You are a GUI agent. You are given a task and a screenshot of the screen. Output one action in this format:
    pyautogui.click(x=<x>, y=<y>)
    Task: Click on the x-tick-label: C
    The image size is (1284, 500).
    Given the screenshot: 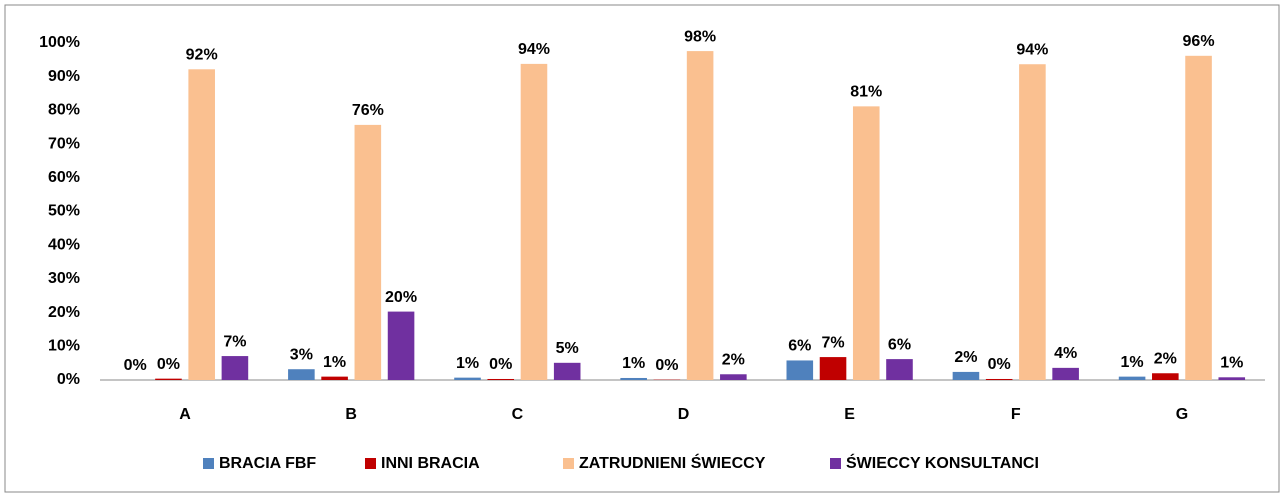 What is the action you would take?
    pyautogui.click(x=518, y=414)
    